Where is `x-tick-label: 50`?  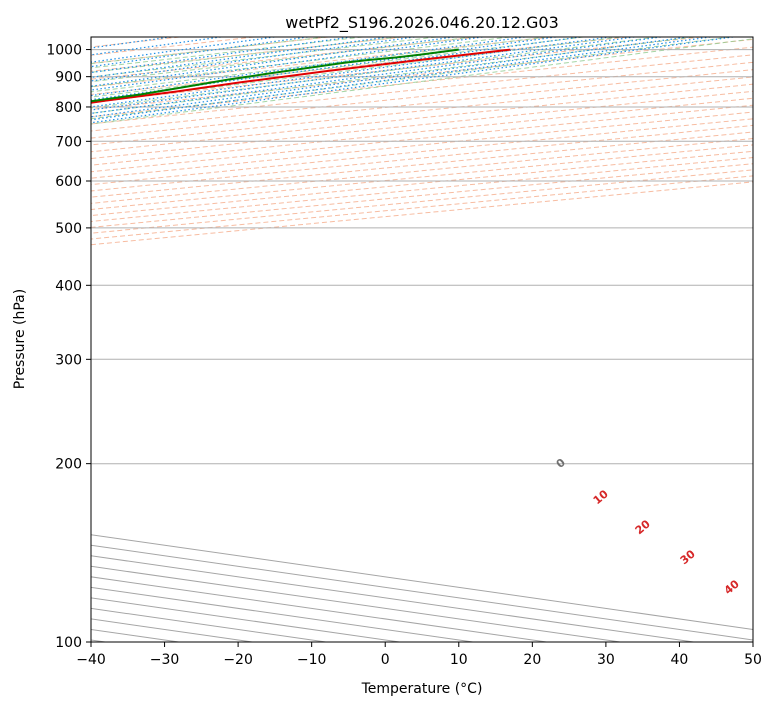 x-tick-label: 50 is located at coordinates (753, 660).